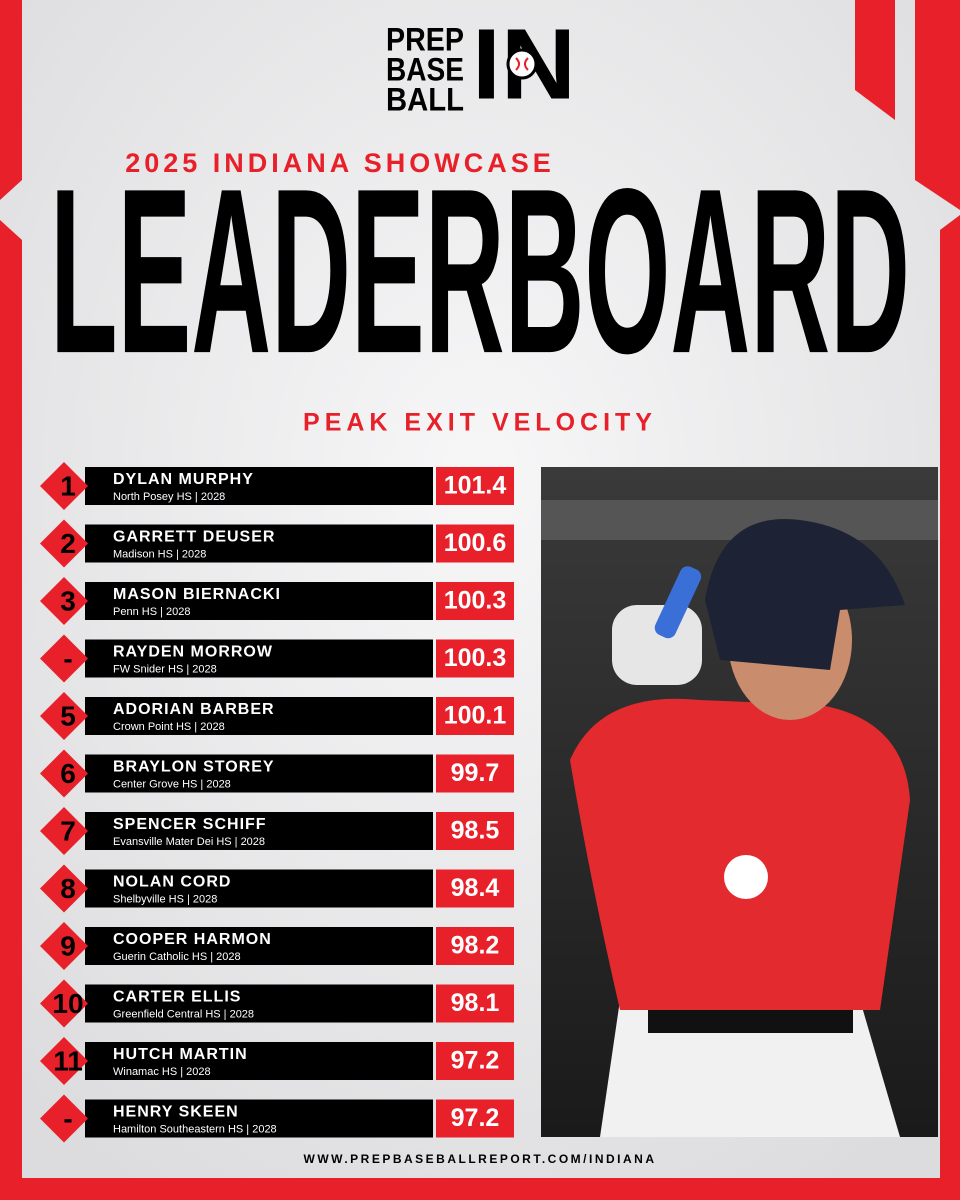 The height and width of the screenshot is (1200, 960). I want to click on player-name: SPENCER SCHIFF, so click(190, 824).